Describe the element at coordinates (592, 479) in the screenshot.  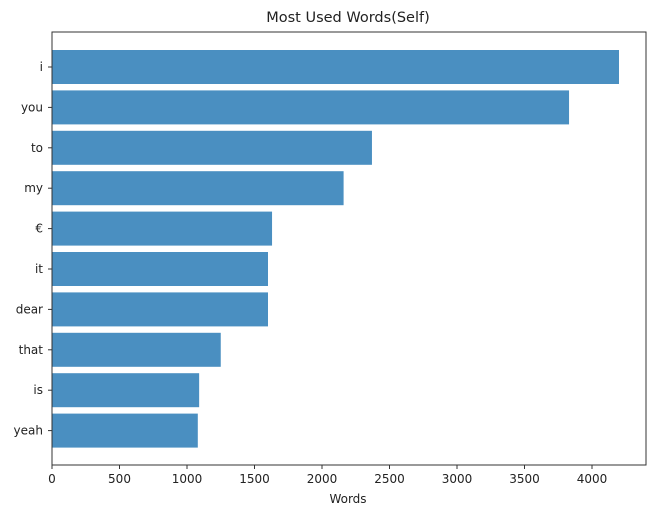
I see `x-tick-label-8: 4000` at that location.